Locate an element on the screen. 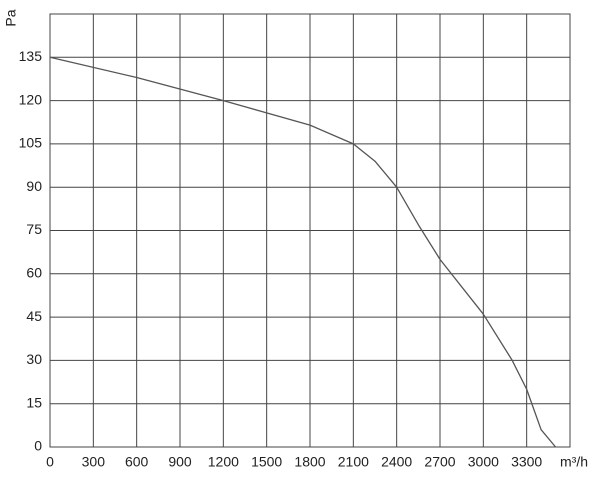  y-tick-label: 75 is located at coordinates (34, 229).